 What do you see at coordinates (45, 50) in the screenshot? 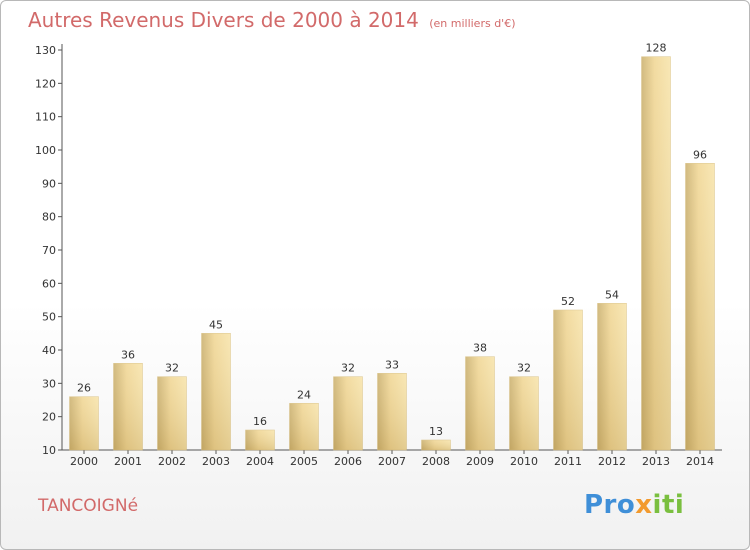
I see `y-tick-label: 130` at bounding box center [45, 50].